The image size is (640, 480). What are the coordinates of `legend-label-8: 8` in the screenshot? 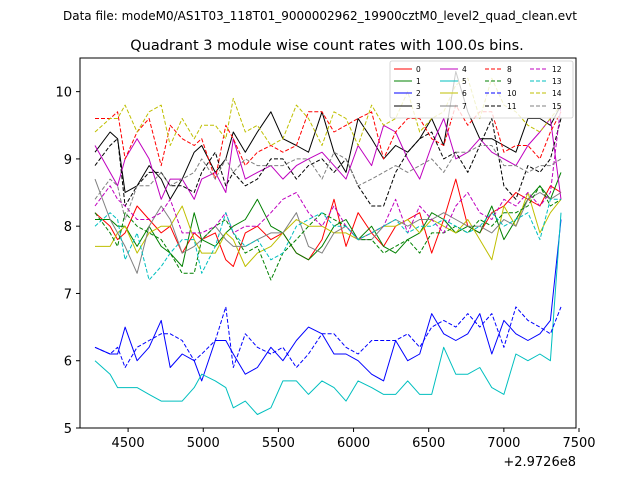 It's located at (509, 69).